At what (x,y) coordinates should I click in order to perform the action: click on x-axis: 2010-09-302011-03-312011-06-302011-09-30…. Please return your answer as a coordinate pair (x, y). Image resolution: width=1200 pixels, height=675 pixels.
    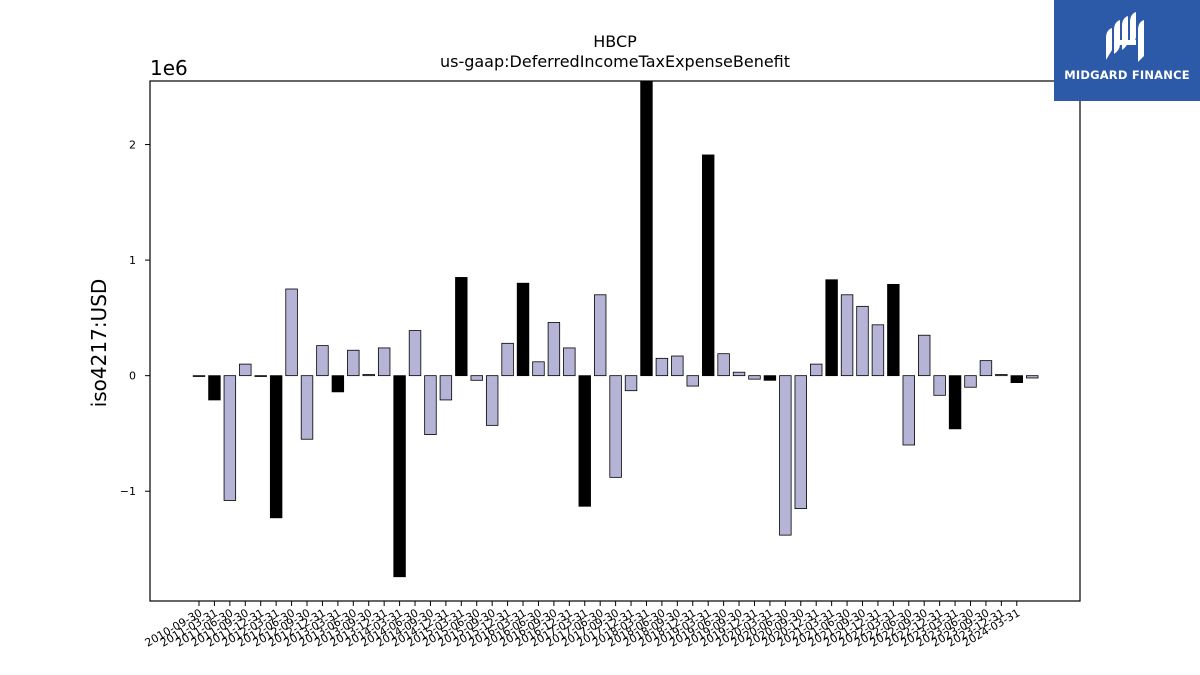
    Looking at the image, I should click on (582, 625).